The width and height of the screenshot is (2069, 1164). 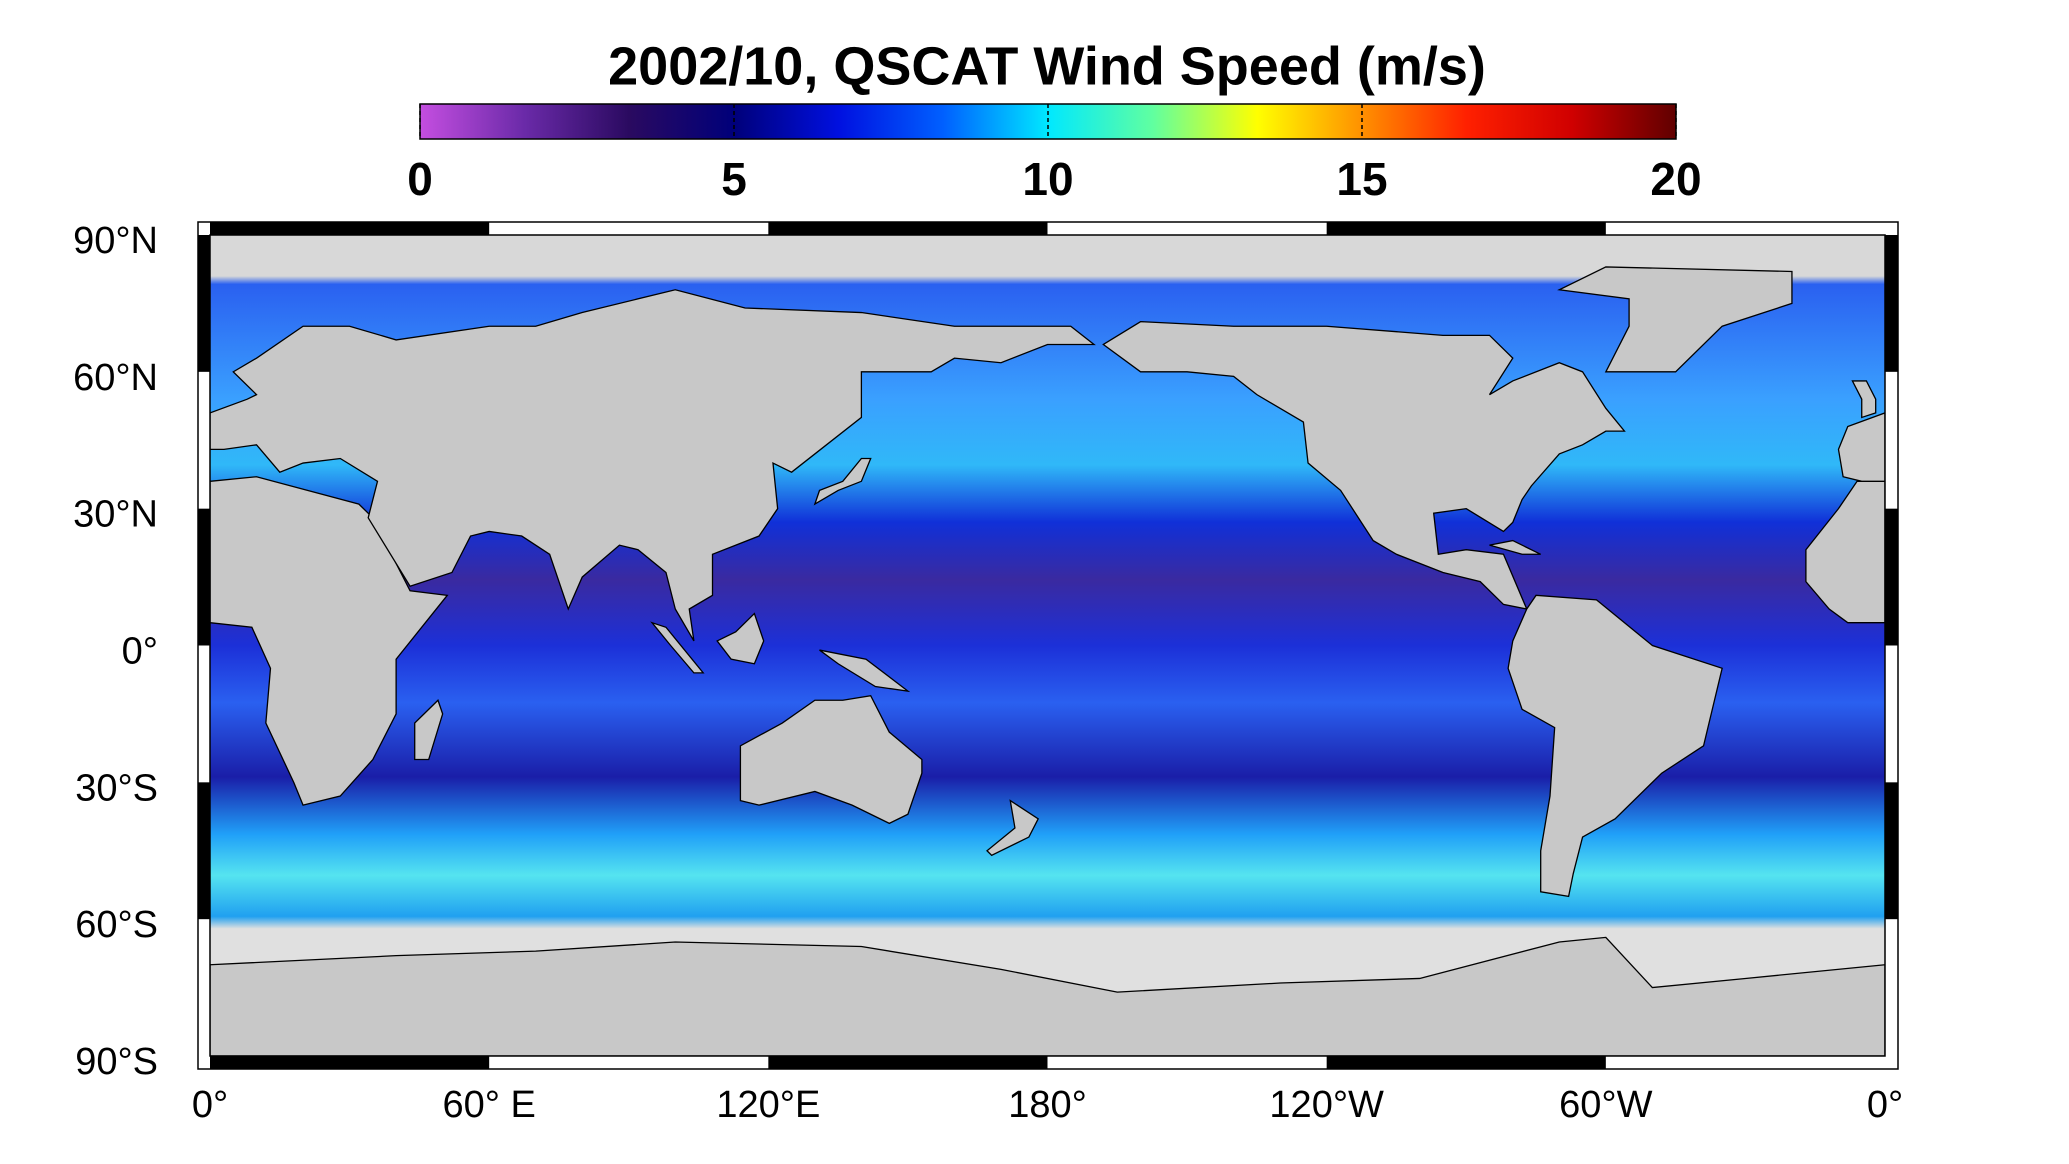 What do you see at coordinates (677, 648) in the screenshot?
I see `sumatra` at bounding box center [677, 648].